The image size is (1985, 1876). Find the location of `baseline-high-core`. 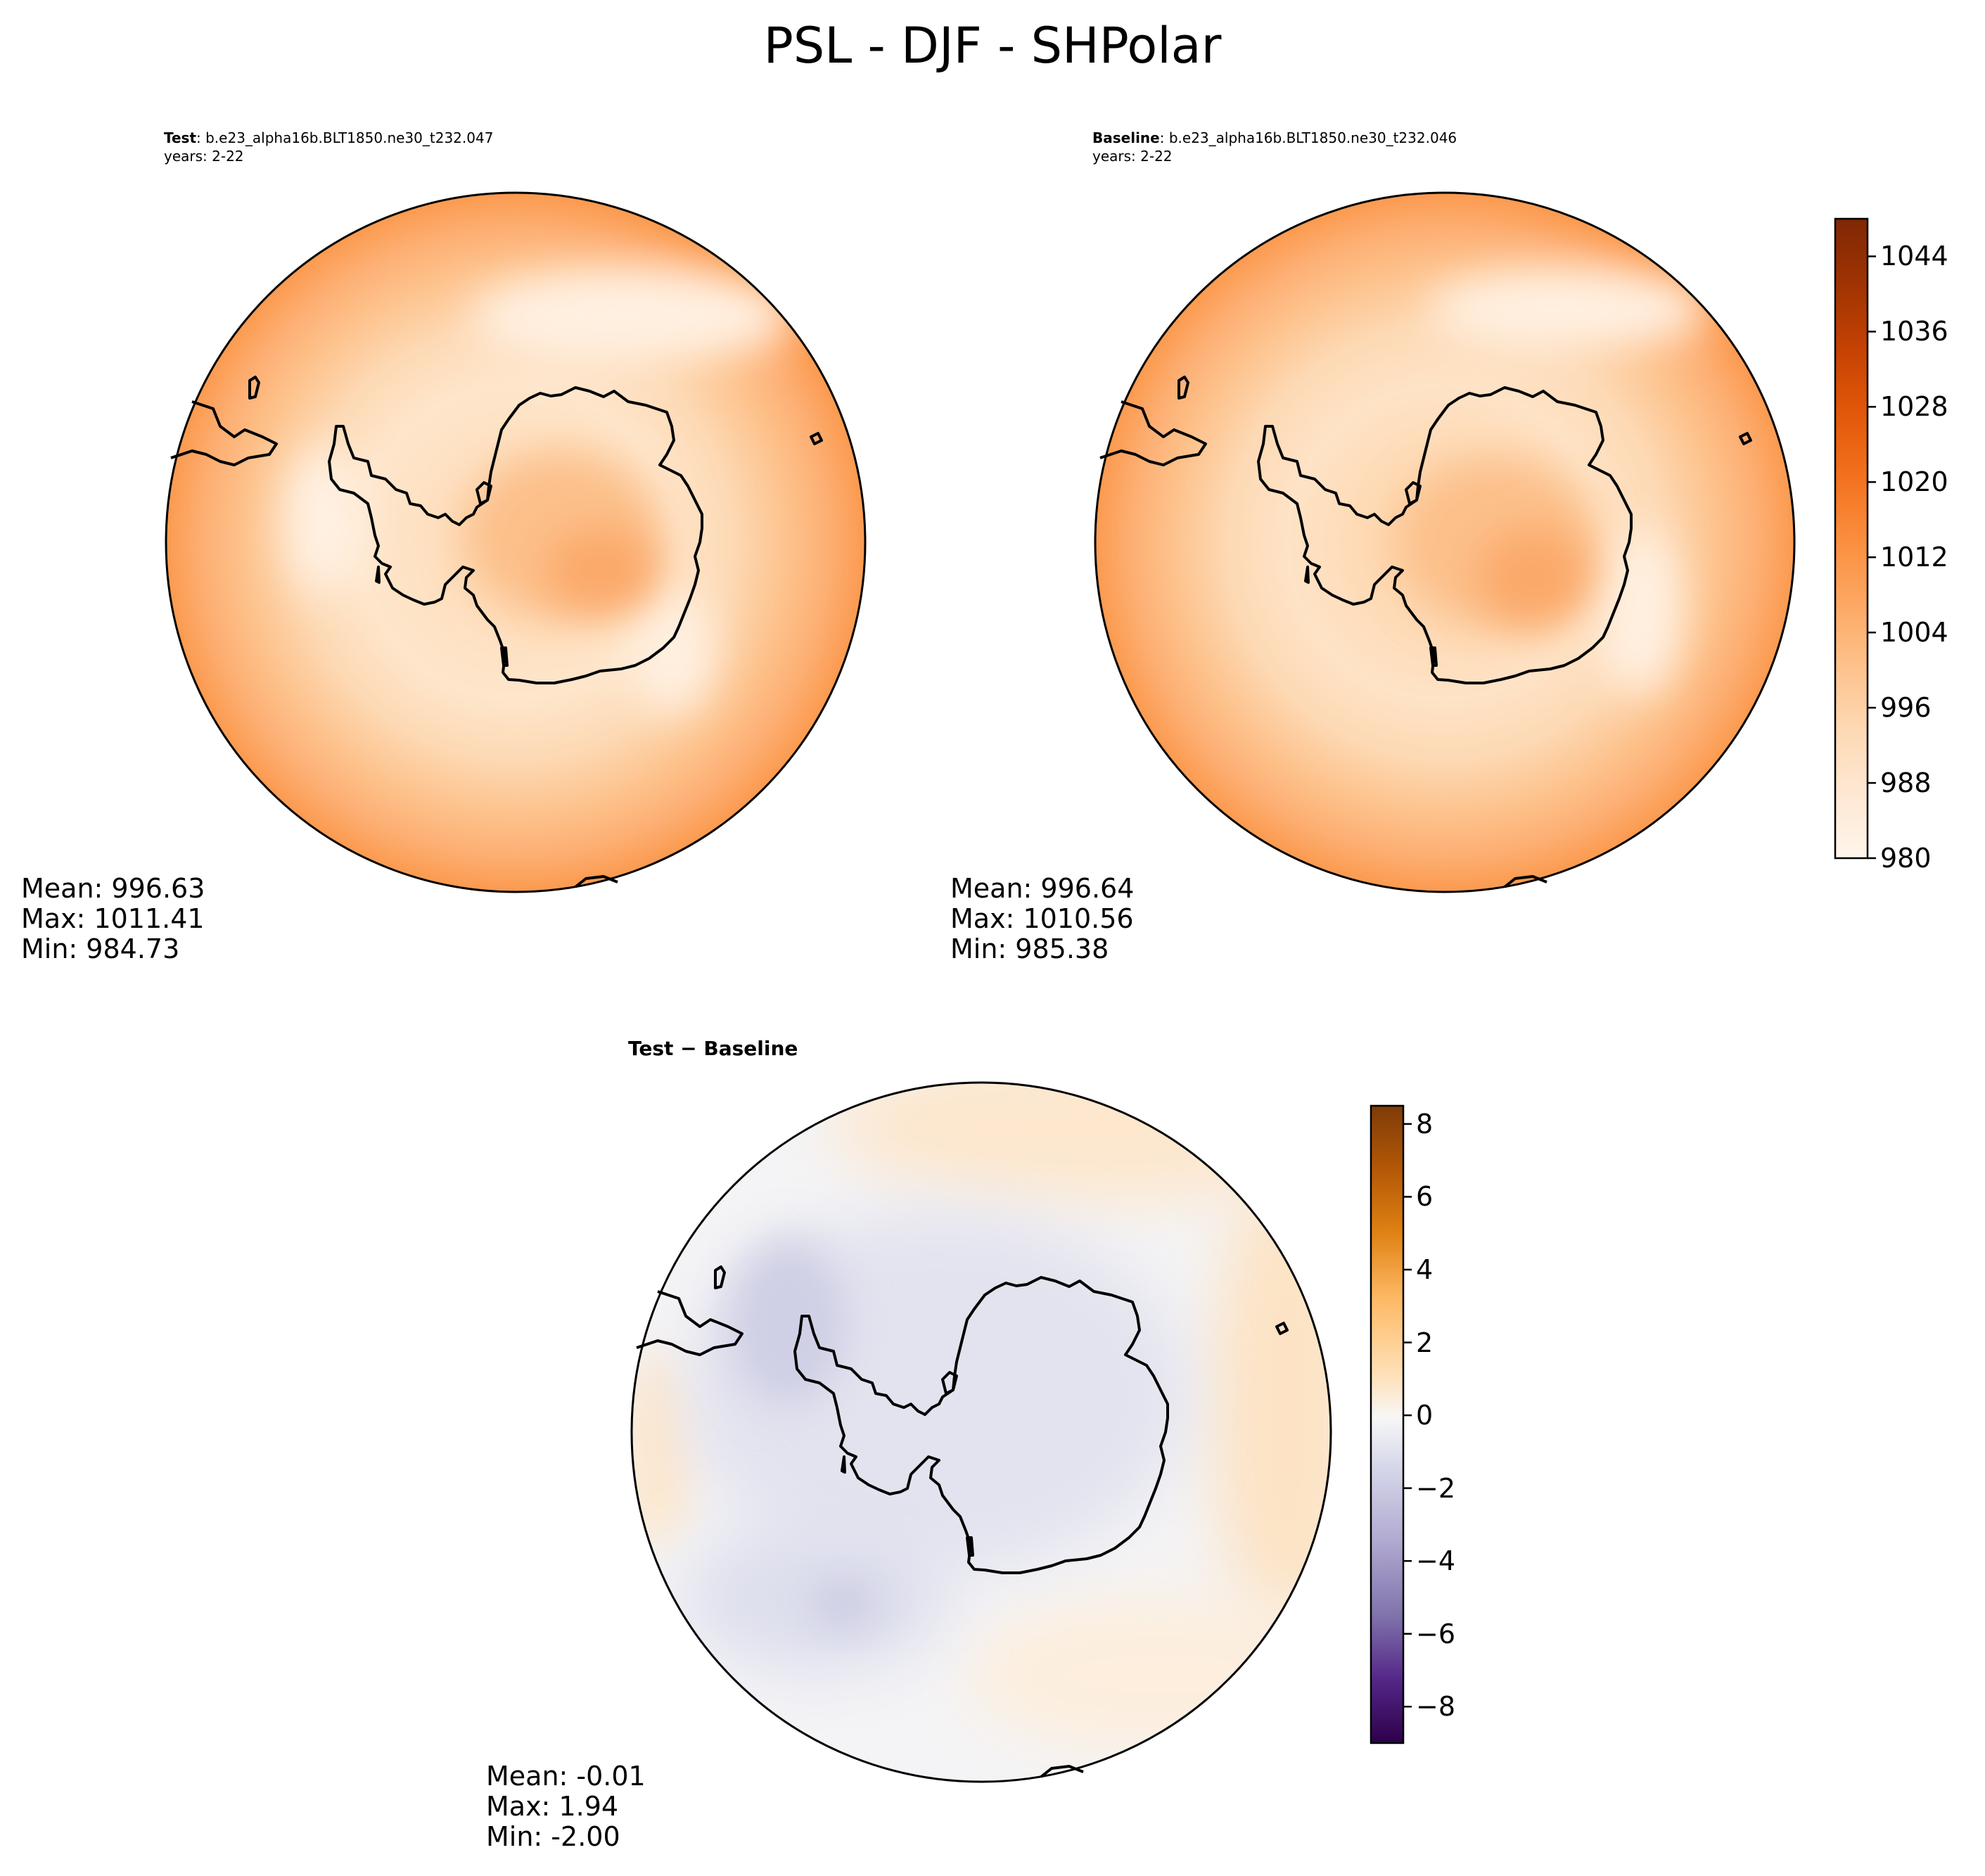

baseline-high-core is located at coordinates (1533, 577).